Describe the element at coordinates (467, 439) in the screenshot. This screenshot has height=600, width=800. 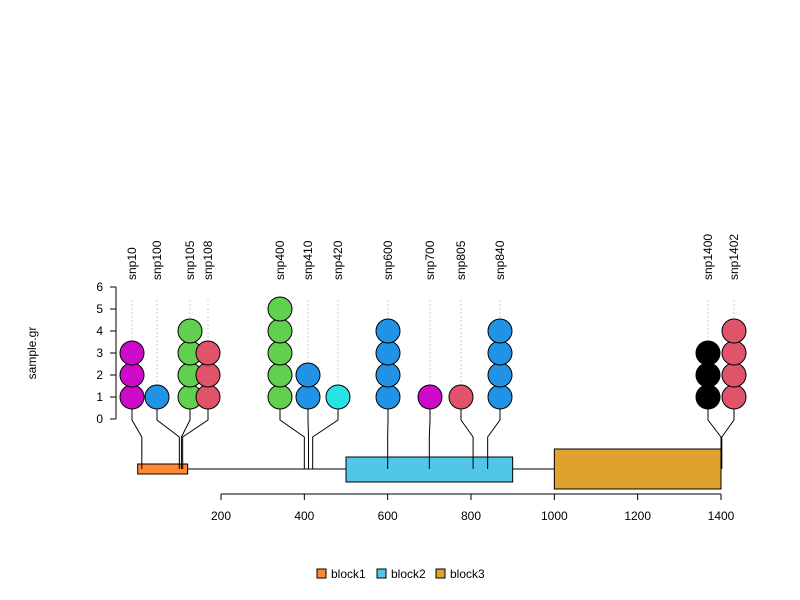
I see `stem-snp805` at that location.